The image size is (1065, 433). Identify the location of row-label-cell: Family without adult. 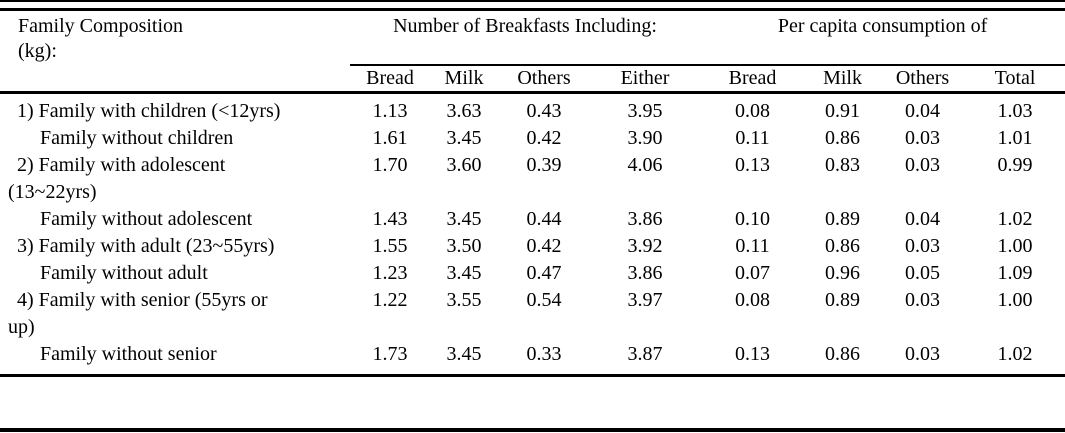
(175, 273).